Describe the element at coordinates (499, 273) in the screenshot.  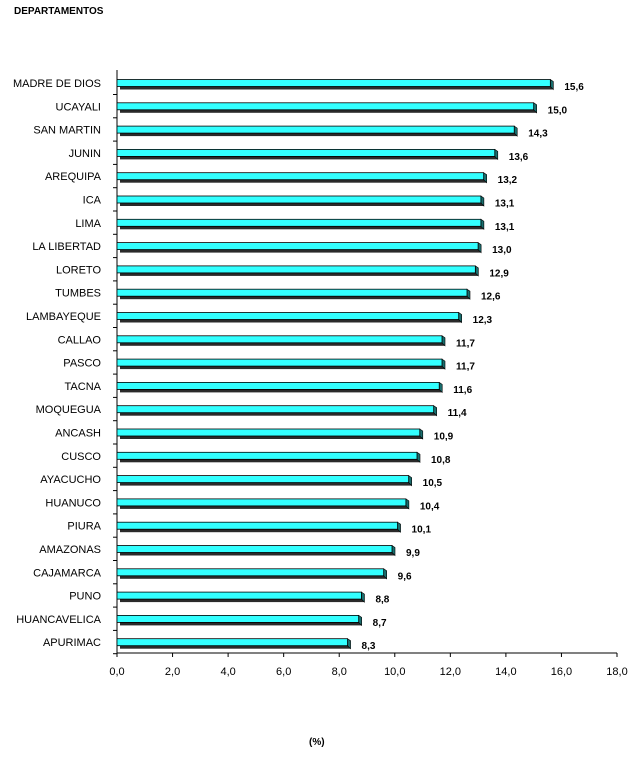
I see `value-label: 12,9` at that location.